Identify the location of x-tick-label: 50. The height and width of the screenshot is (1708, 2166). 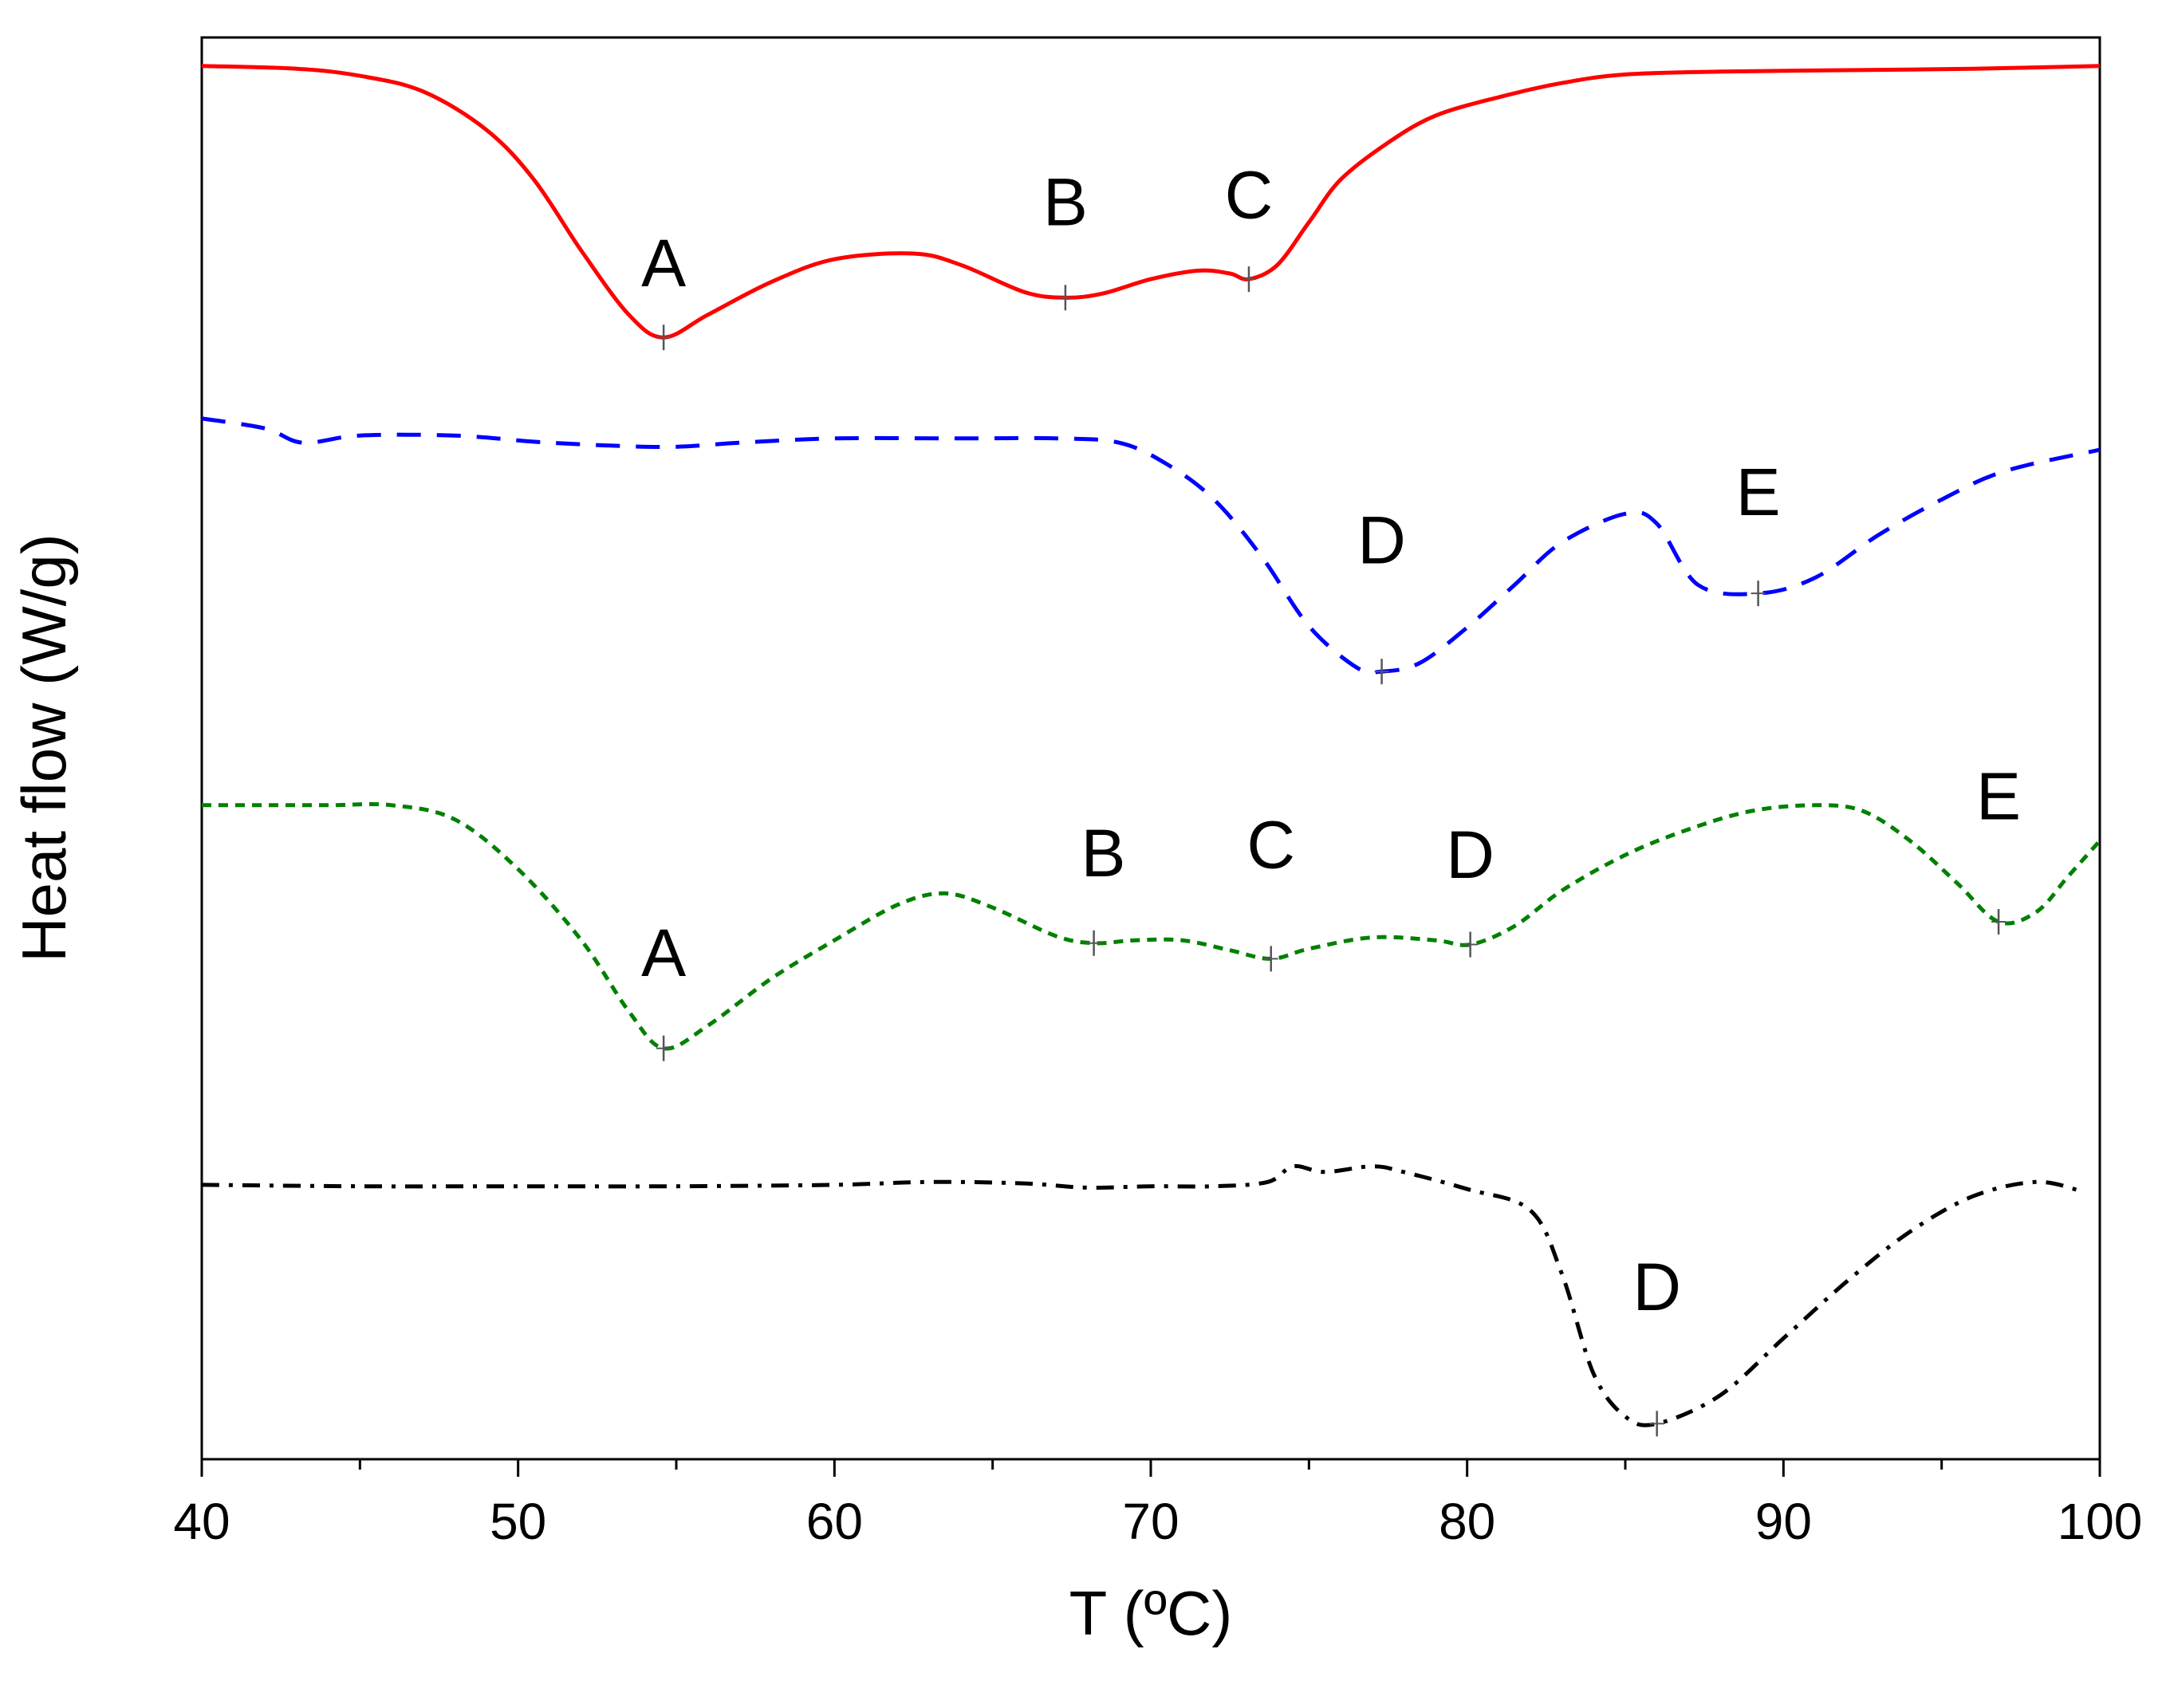
(518, 1521).